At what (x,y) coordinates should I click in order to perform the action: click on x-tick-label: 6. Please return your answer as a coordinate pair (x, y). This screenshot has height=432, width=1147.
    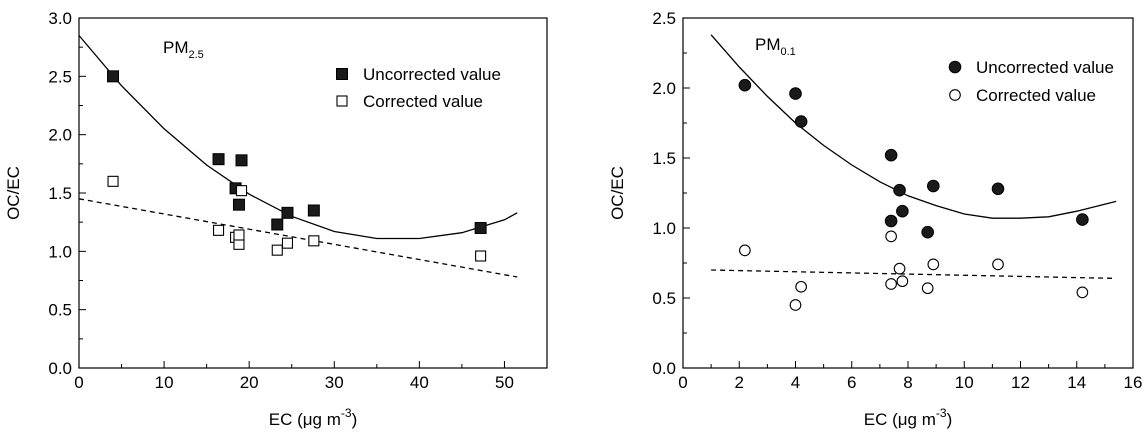
    Looking at the image, I should click on (851, 382).